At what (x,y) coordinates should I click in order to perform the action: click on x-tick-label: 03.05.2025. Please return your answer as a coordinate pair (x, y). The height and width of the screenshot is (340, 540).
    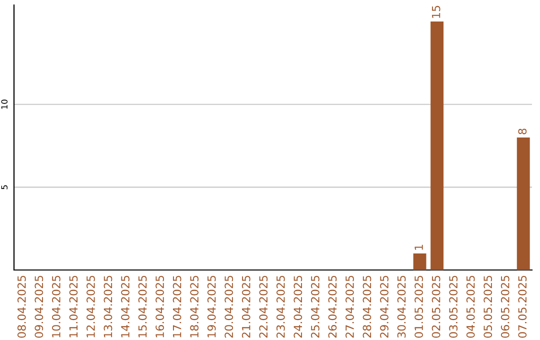
    Looking at the image, I should click on (453, 307).